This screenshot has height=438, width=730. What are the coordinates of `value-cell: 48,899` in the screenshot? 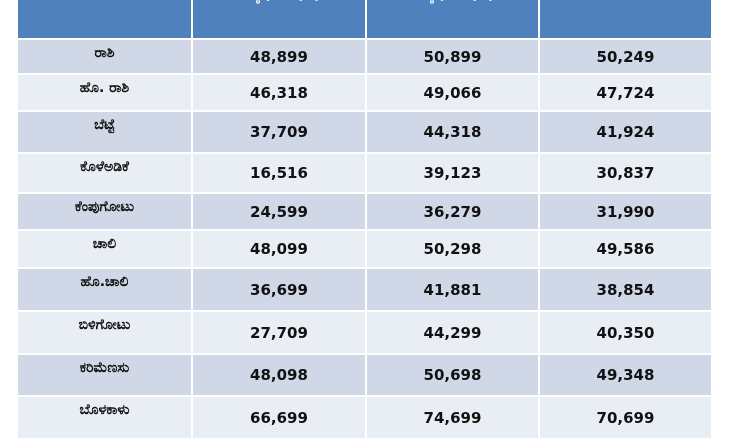 It's located at (279, 56).